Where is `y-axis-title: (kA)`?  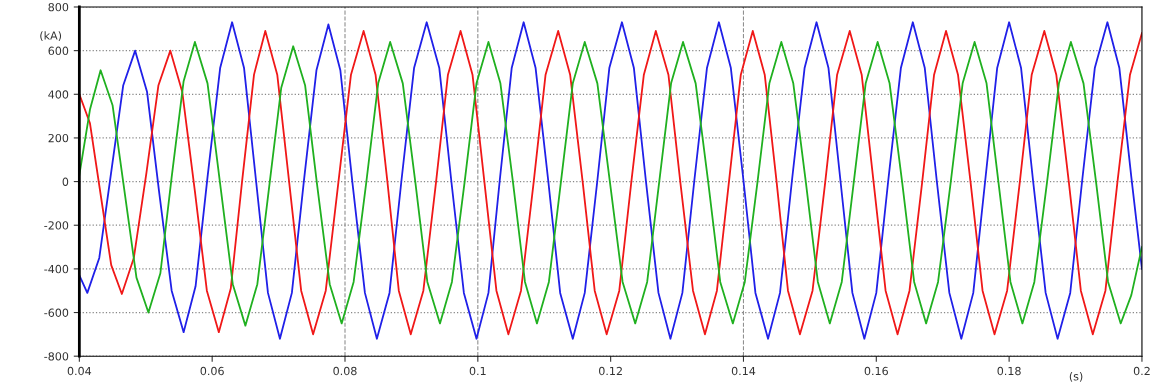
y-axis-title: (kA) is located at coordinates (51, 36).